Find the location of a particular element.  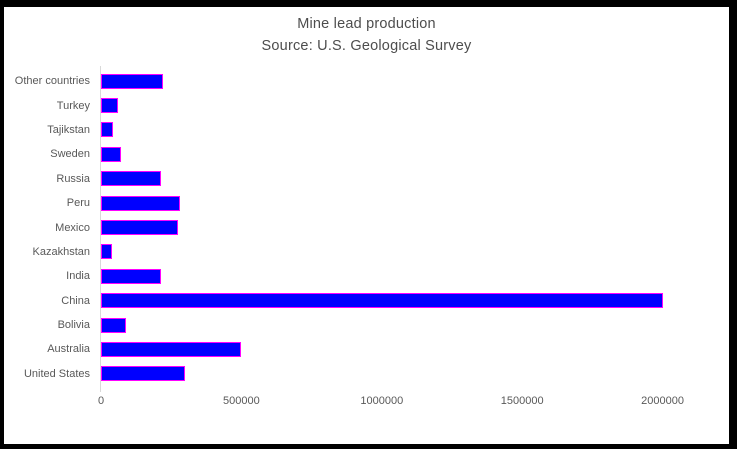

x-tick-label: 1500000 is located at coordinates (522, 401).